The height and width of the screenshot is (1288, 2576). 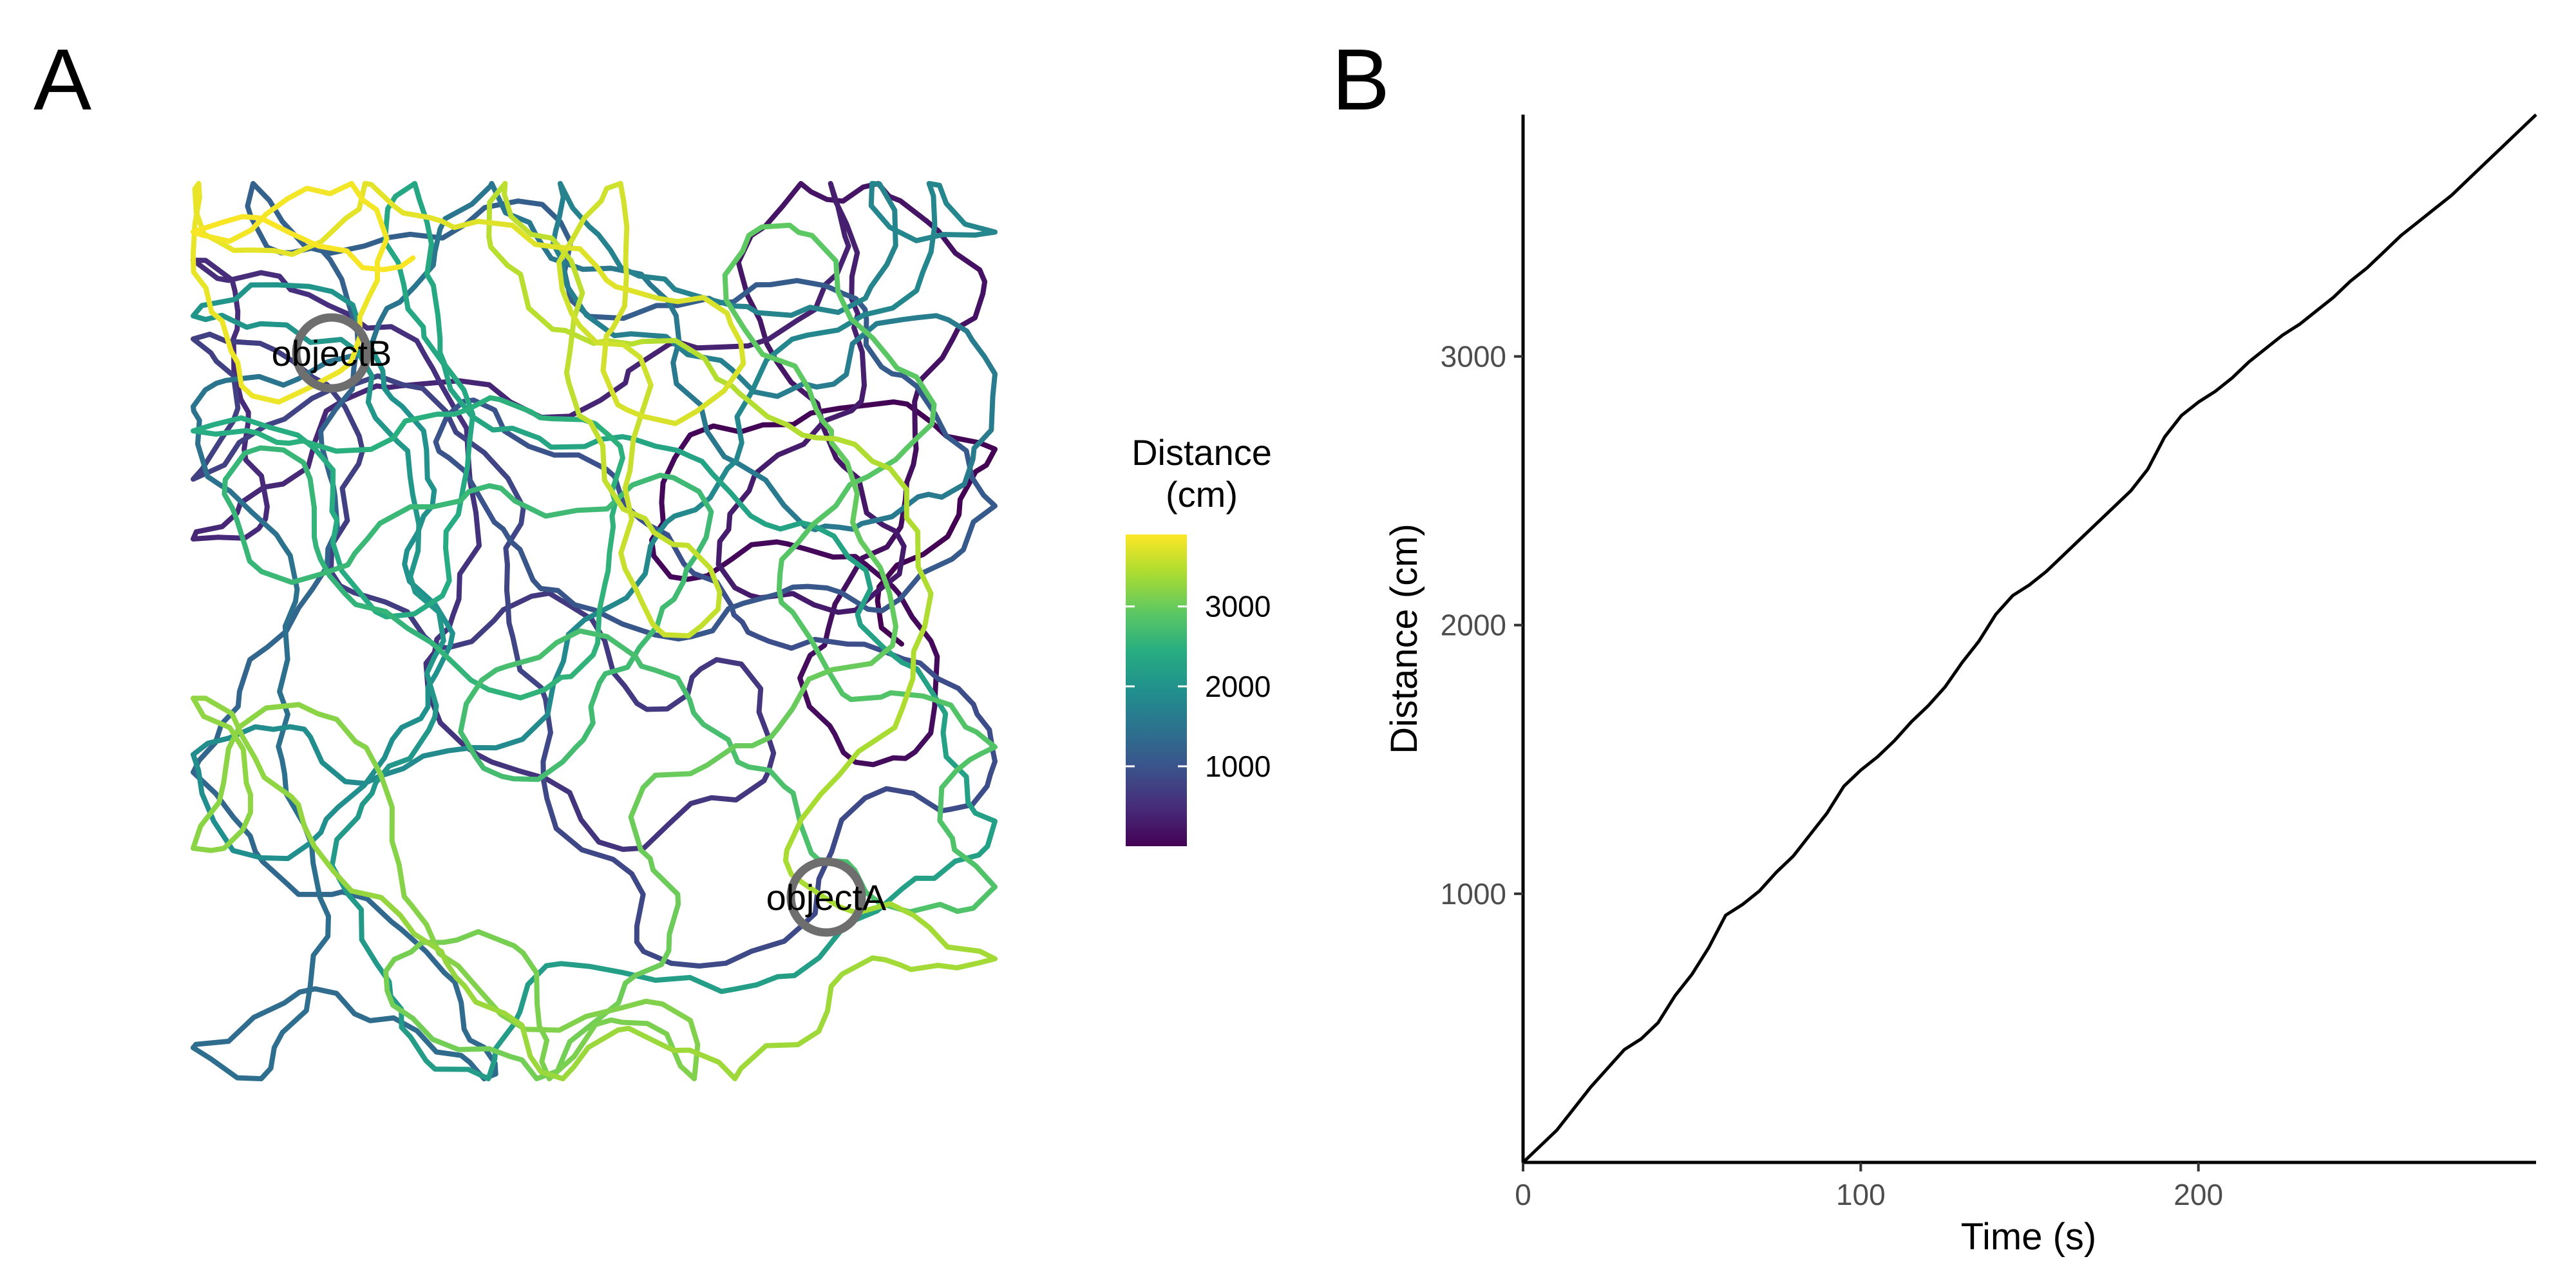 I want to click on object-circle, so click(x=332, y=353).